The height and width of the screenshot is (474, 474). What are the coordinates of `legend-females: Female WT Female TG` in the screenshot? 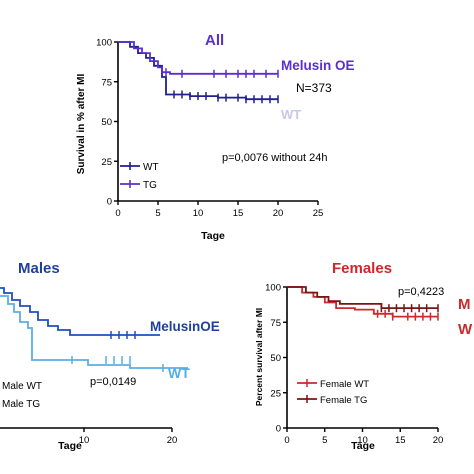 It's located at (333, 392).